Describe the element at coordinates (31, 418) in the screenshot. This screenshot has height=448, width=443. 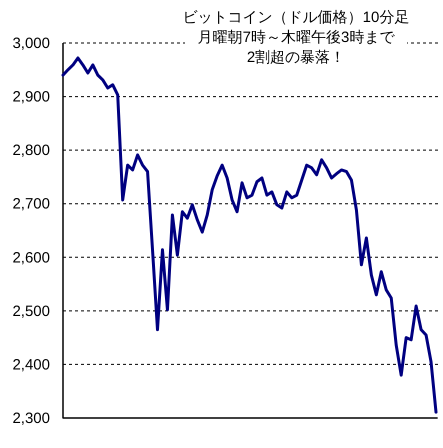
I see `y-tick-label: 2,300` at that location.